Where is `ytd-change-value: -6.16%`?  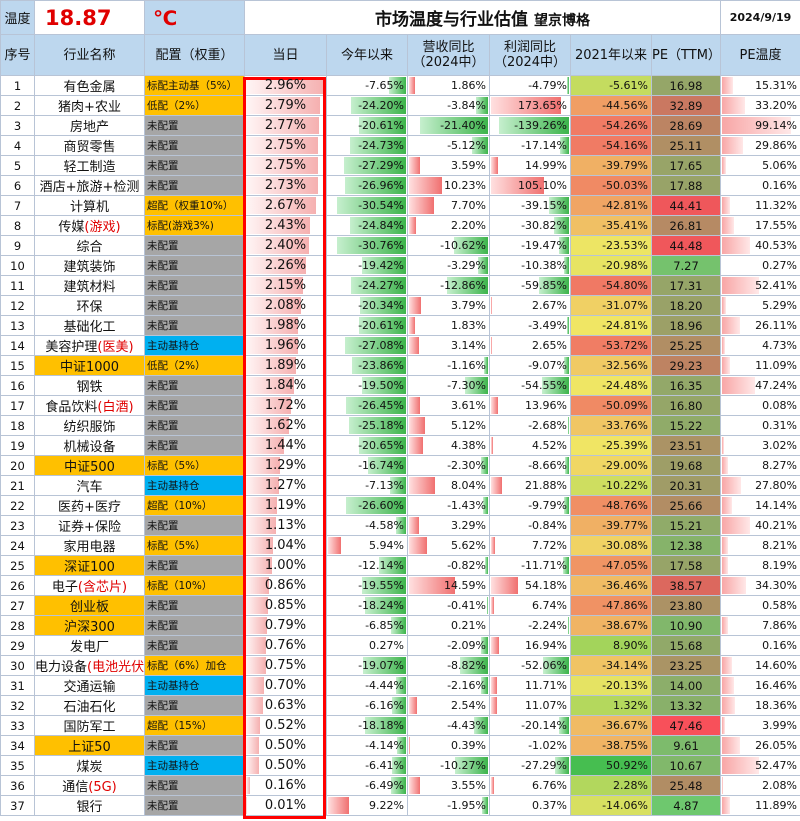 ytd-change-value: -6.16% is located at coordinates (384, 705).